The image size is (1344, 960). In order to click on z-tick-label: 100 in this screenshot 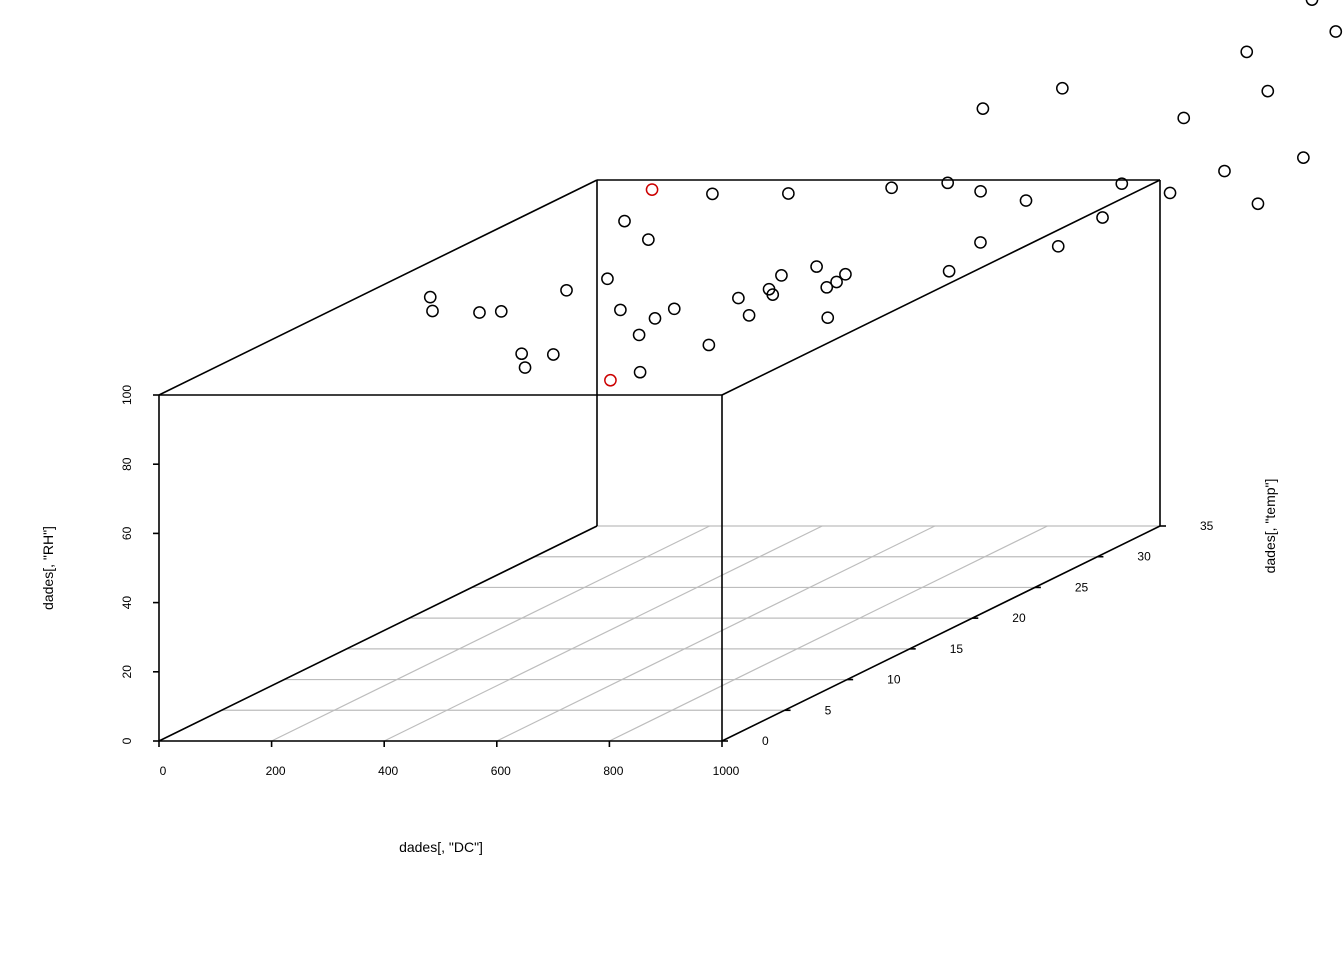, I will do `click(127, 395)`.